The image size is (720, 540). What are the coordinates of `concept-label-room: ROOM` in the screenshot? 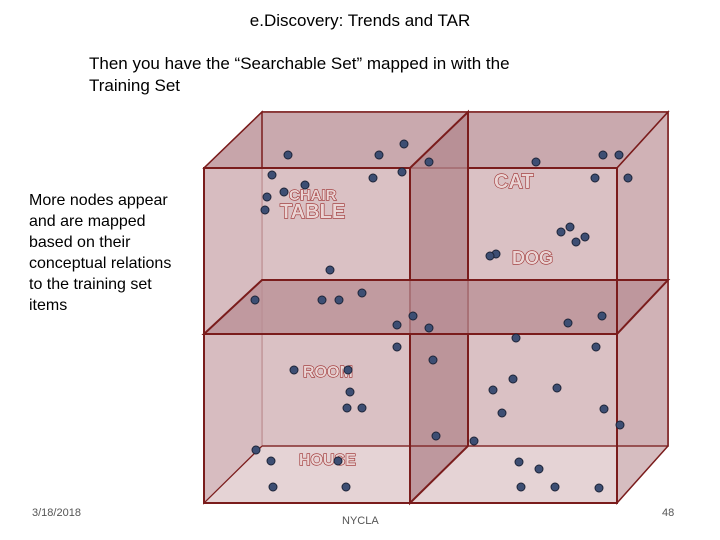 It's located at (328, 372).